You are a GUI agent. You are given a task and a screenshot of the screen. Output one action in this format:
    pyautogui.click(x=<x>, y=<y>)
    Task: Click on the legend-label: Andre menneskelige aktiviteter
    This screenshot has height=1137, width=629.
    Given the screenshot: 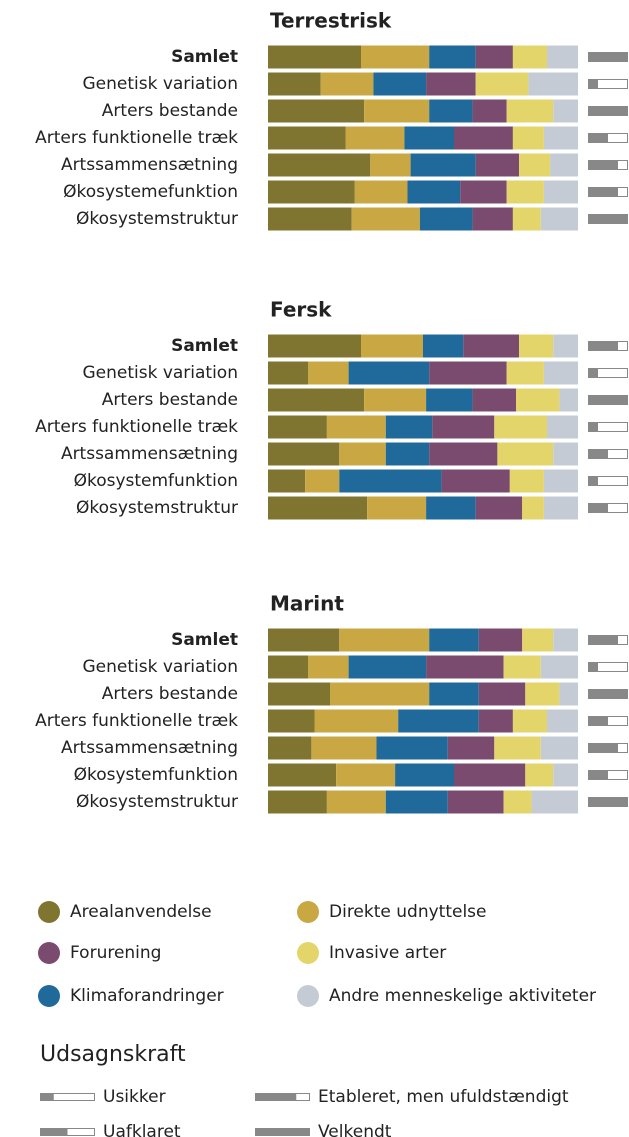 What is the action you would take?
    pyautogui.click(x=462, y=996)
    